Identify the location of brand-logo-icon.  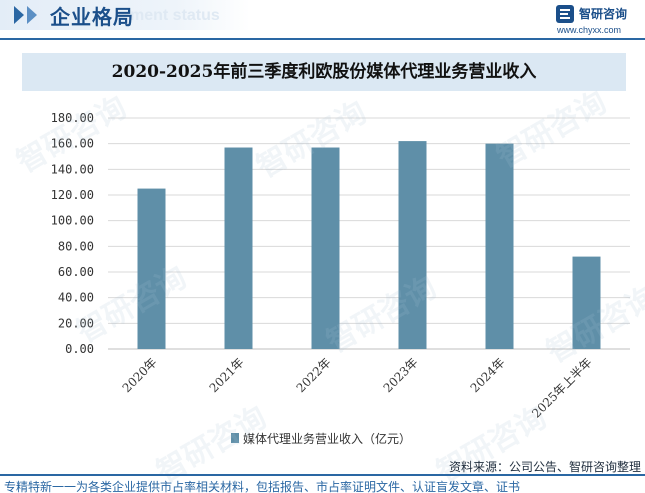
(565, 14).